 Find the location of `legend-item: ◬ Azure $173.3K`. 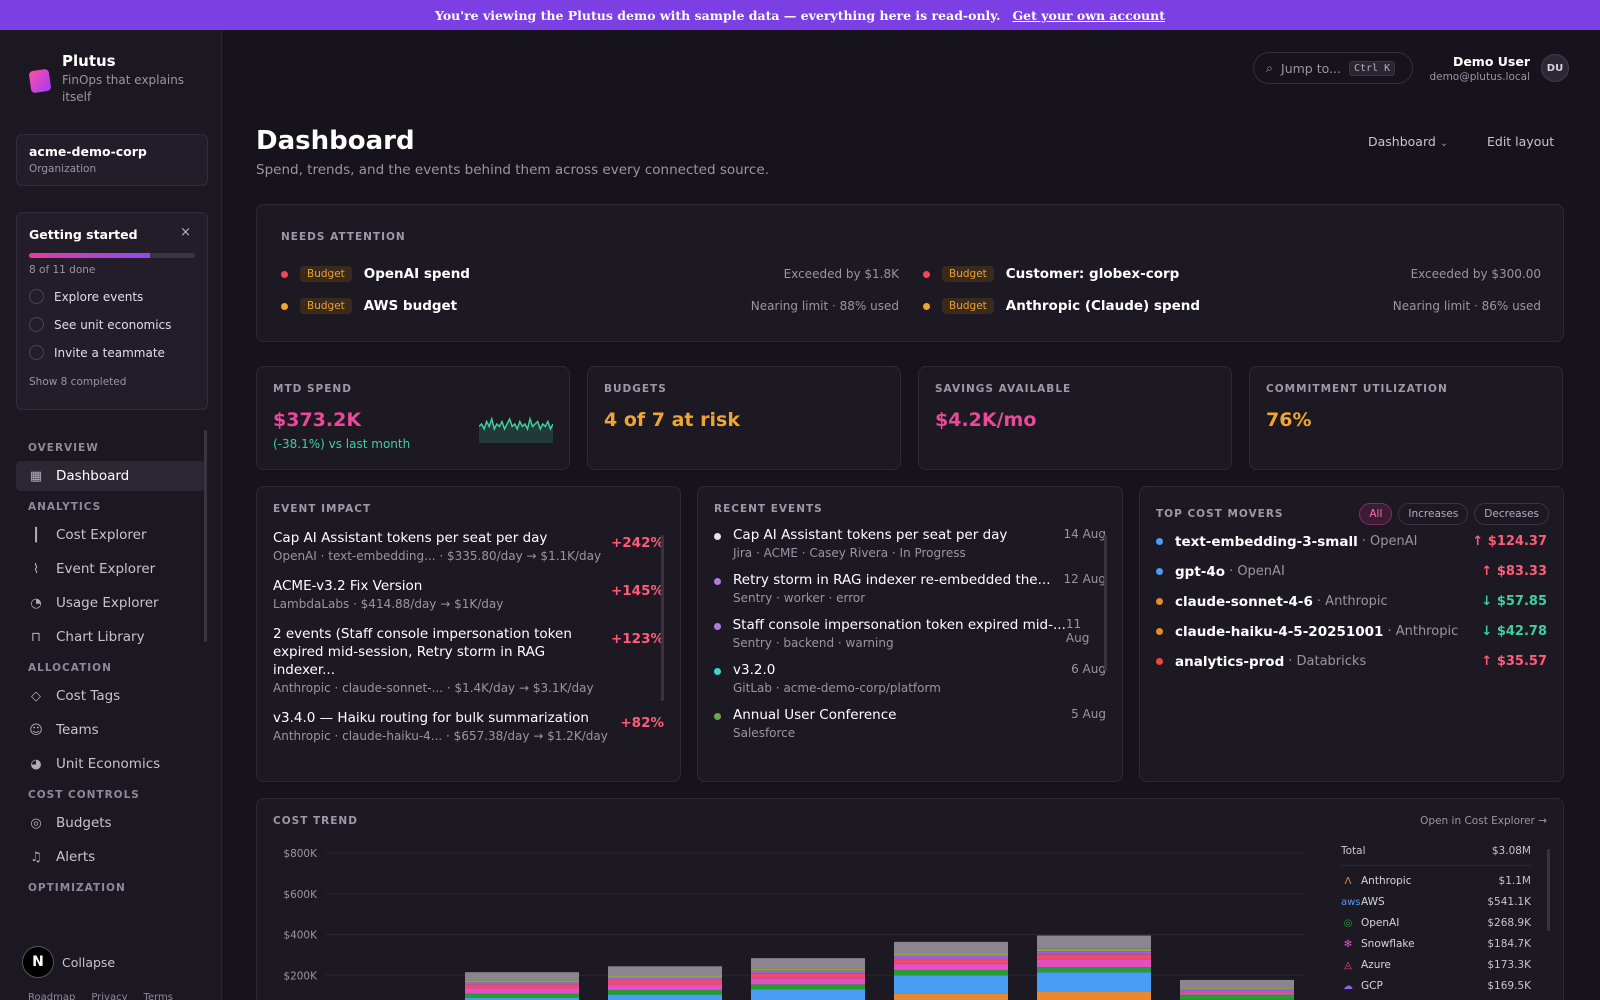

legend-item: ◬ Azure $173.3K is located at coordinates (1436, 965).